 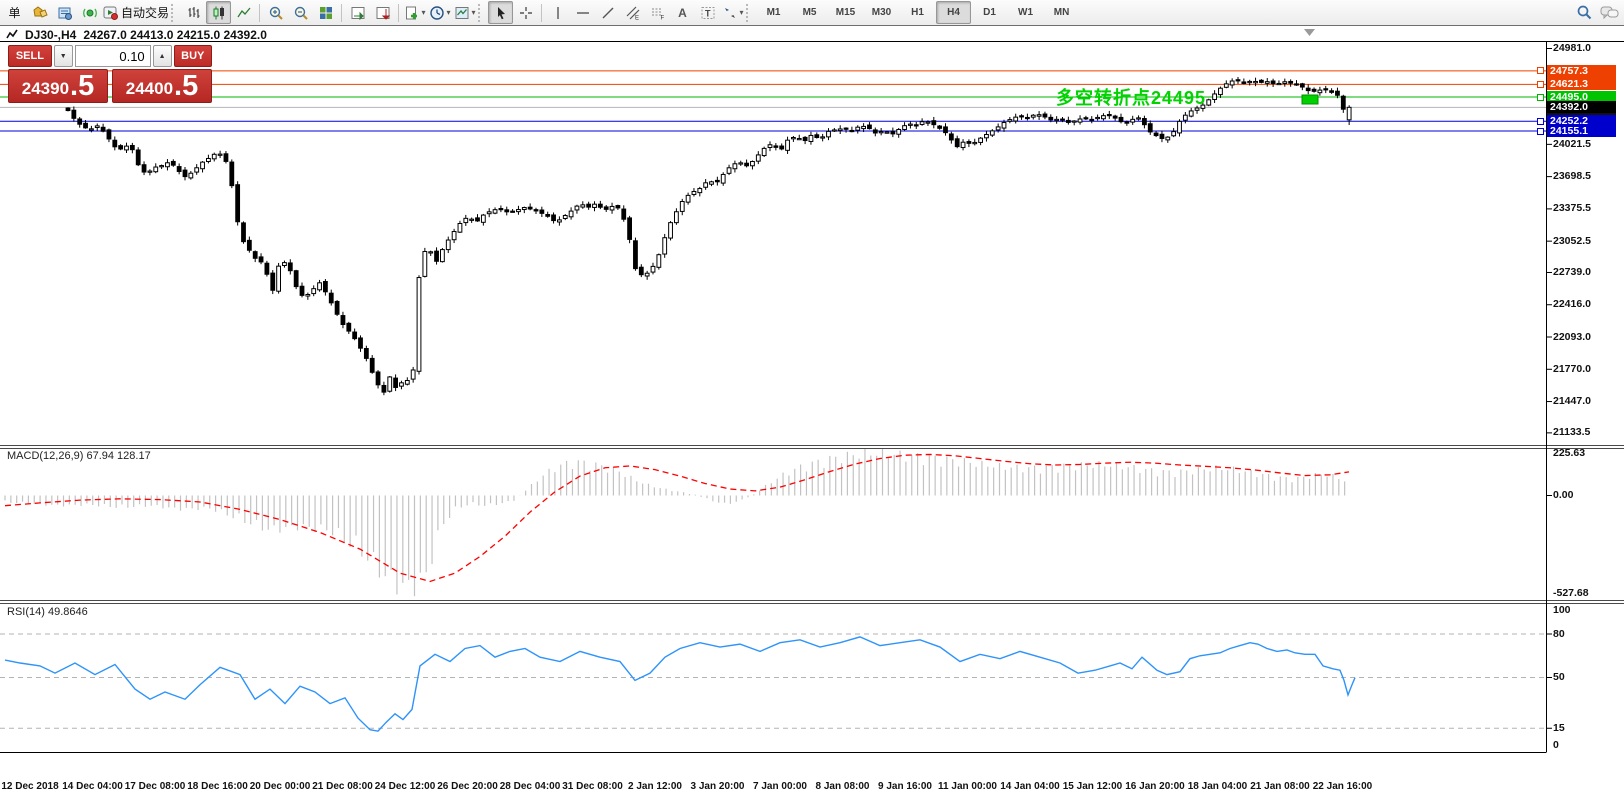 I want to click on sell-price-button: 24390 .5, so click(x=58, y=86).